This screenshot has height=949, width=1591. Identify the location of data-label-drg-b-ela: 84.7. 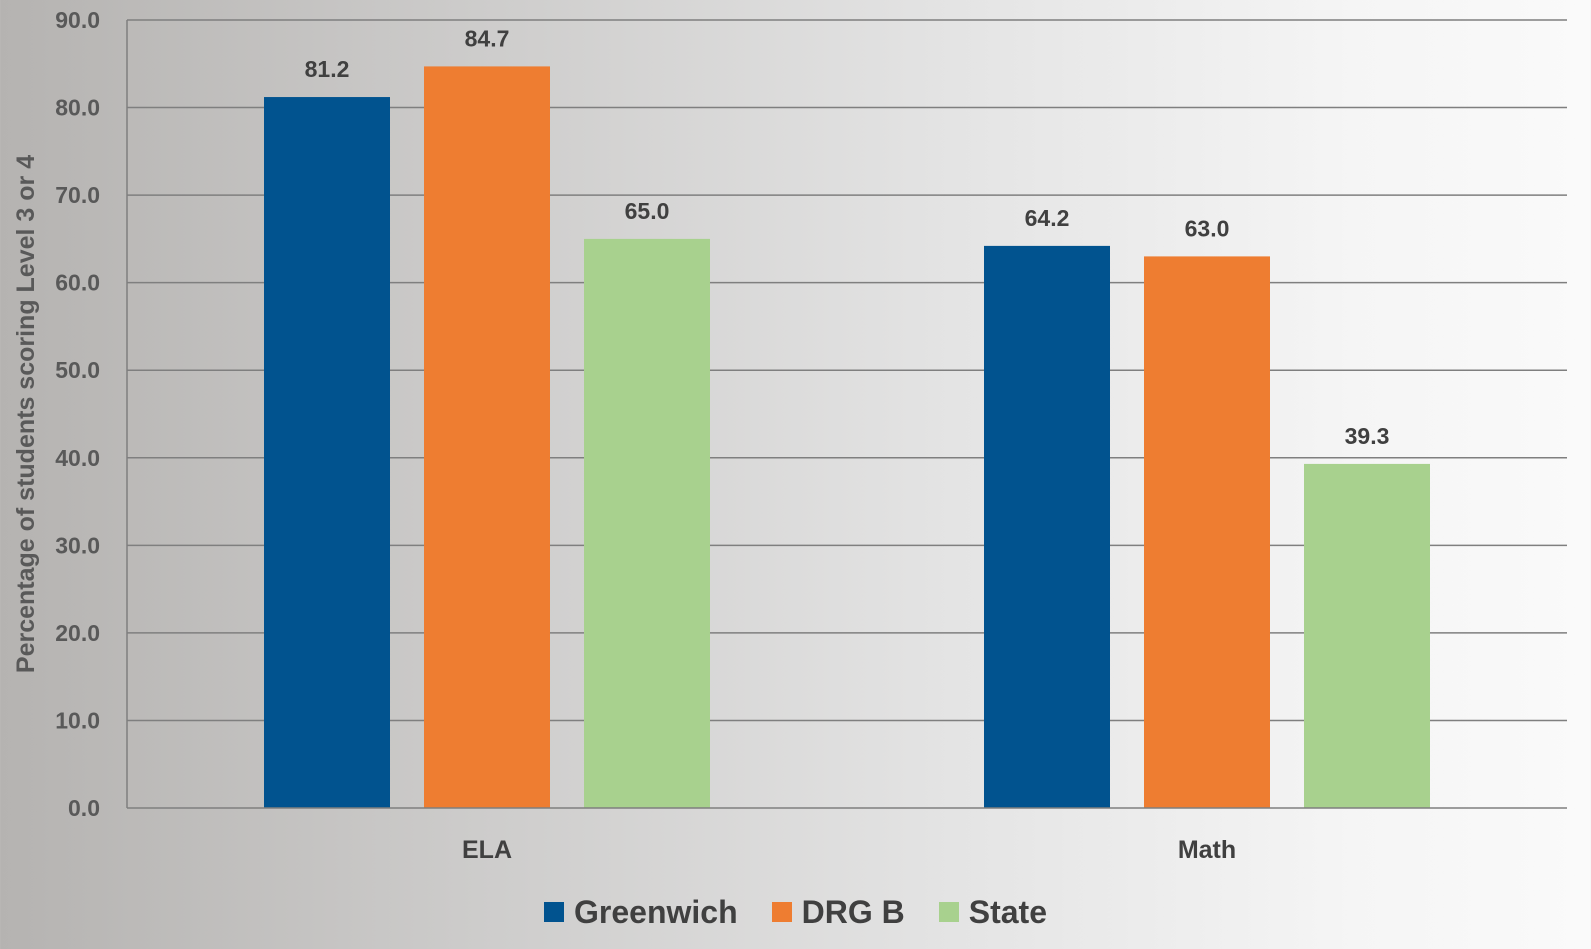
(487, 38).